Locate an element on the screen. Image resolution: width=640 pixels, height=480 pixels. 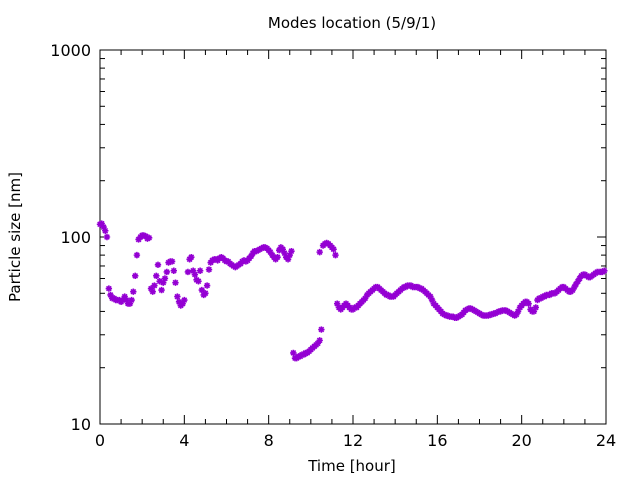
y-axis-label: Particle size [nm] is located at coordinates (15, 237).